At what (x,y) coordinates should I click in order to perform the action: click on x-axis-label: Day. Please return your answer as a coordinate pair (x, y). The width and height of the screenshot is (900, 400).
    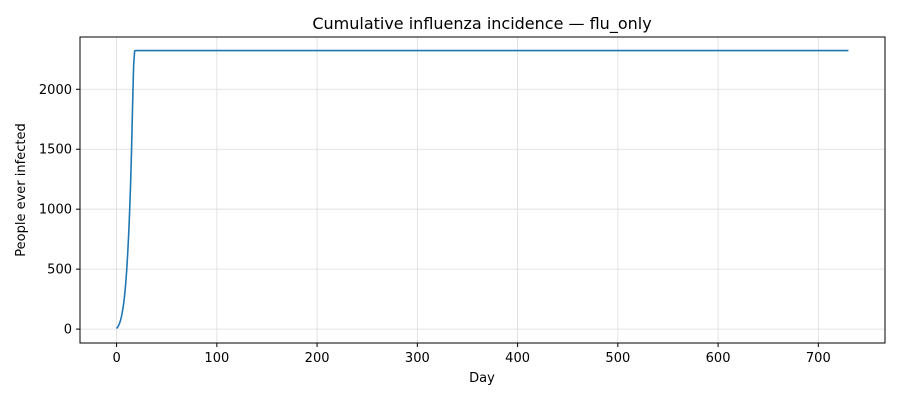
    Looking at the image, I should click on (482, 378).